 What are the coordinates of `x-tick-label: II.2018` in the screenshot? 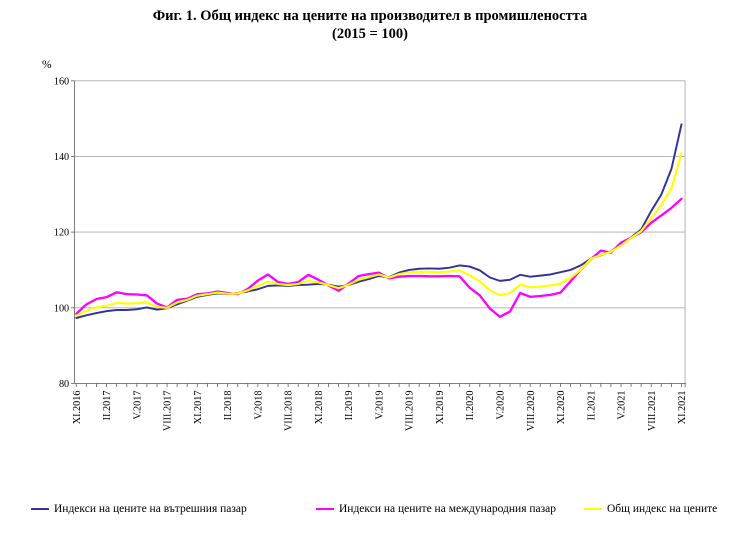 It's located at (228, 406).